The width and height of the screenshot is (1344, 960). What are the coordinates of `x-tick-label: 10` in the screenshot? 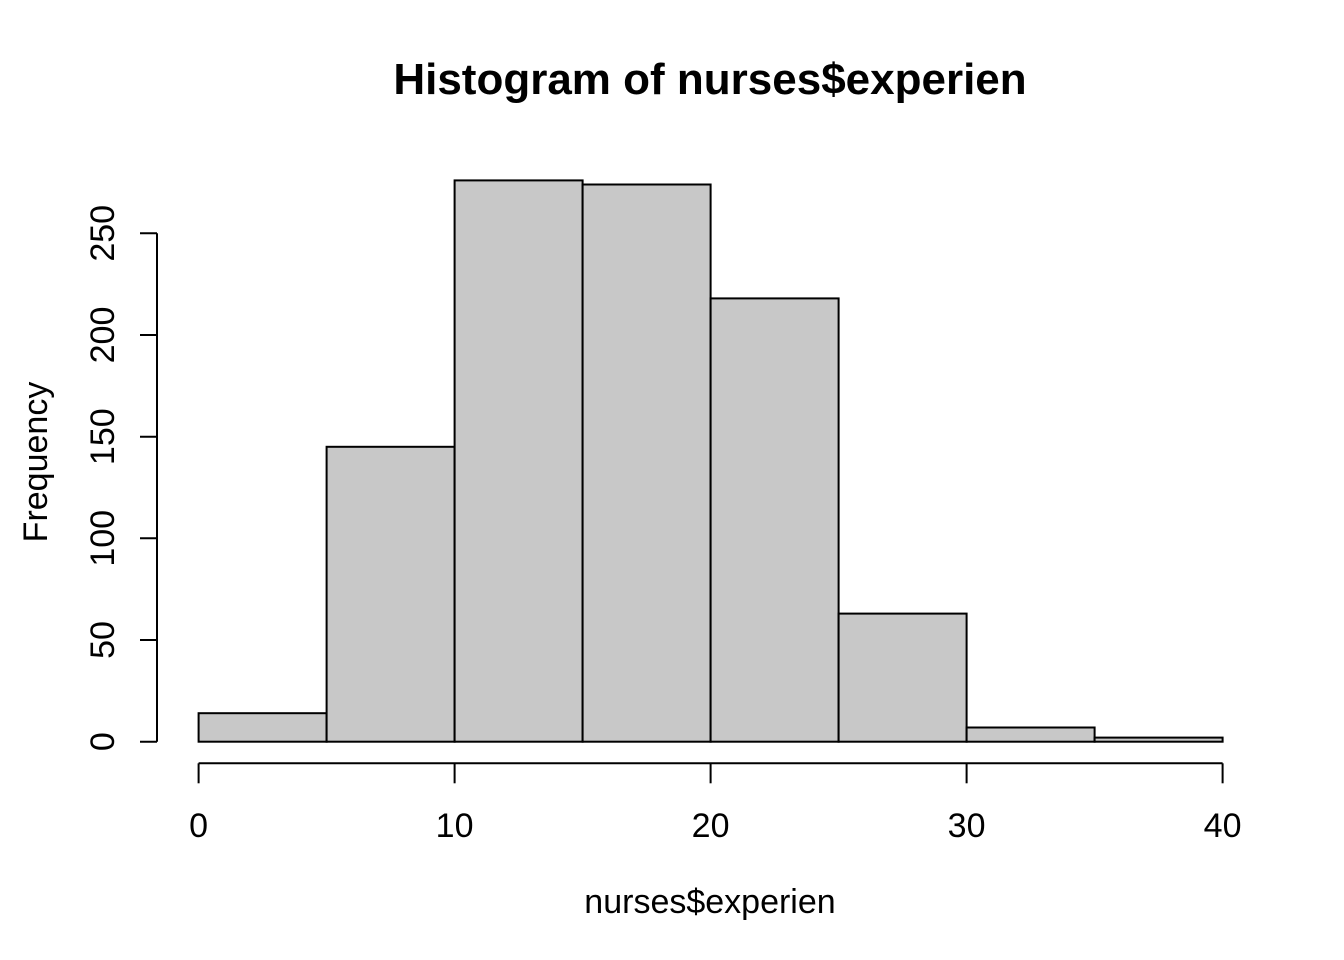 It's located at (455, 826).